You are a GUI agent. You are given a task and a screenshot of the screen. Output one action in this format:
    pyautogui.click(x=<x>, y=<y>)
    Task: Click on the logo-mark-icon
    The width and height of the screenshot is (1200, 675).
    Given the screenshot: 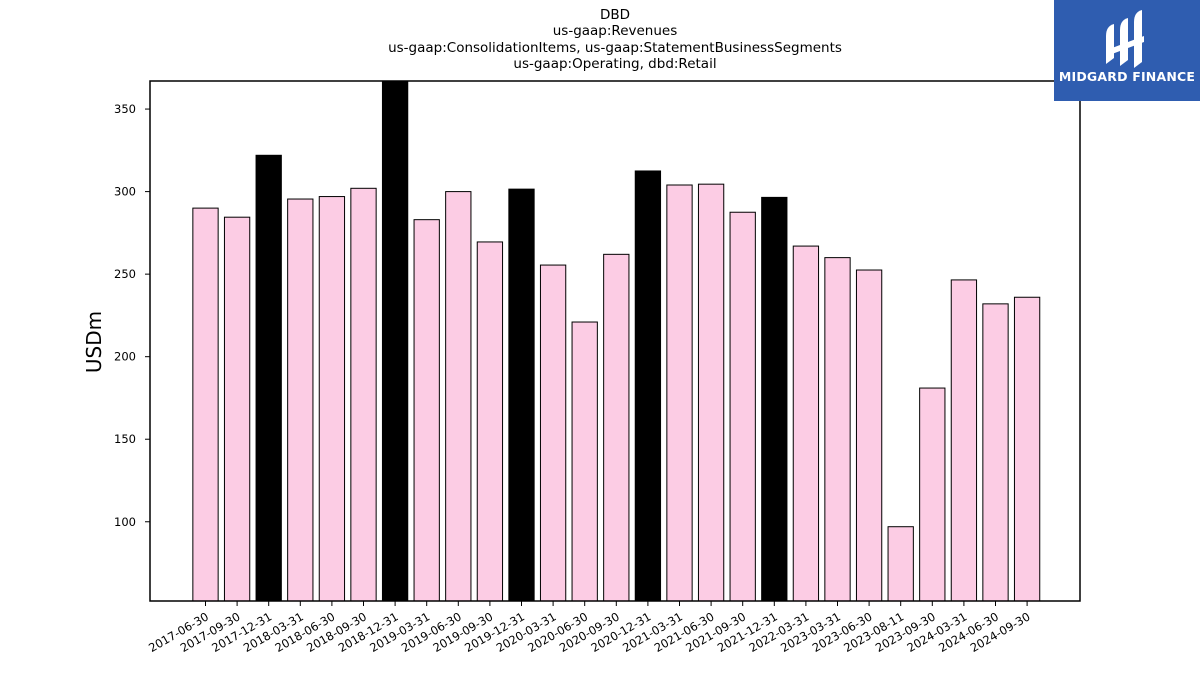 What is the action you would take?
    pyautogui.click(x=1125, y=39)
    